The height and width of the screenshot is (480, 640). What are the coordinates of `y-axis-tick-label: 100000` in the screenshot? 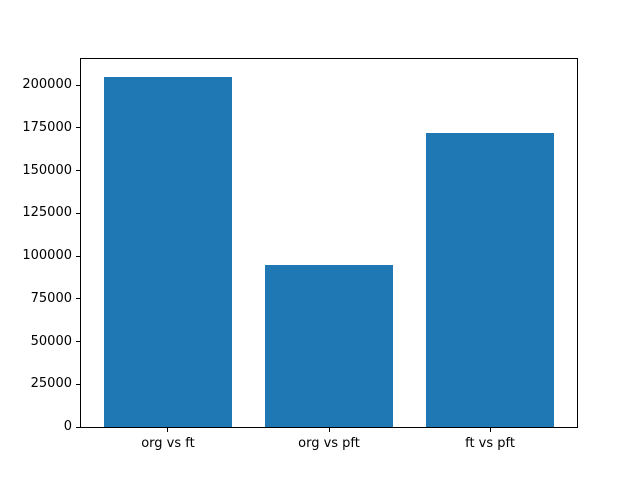 It's located at (47, 256).